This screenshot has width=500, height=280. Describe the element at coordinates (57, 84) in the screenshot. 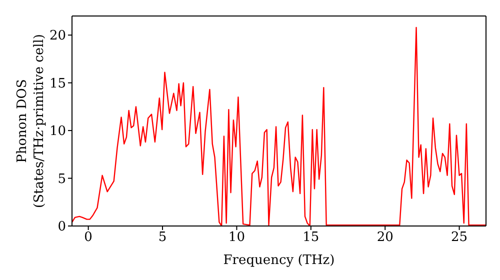

I see `y-tick-label: 15` at that location.